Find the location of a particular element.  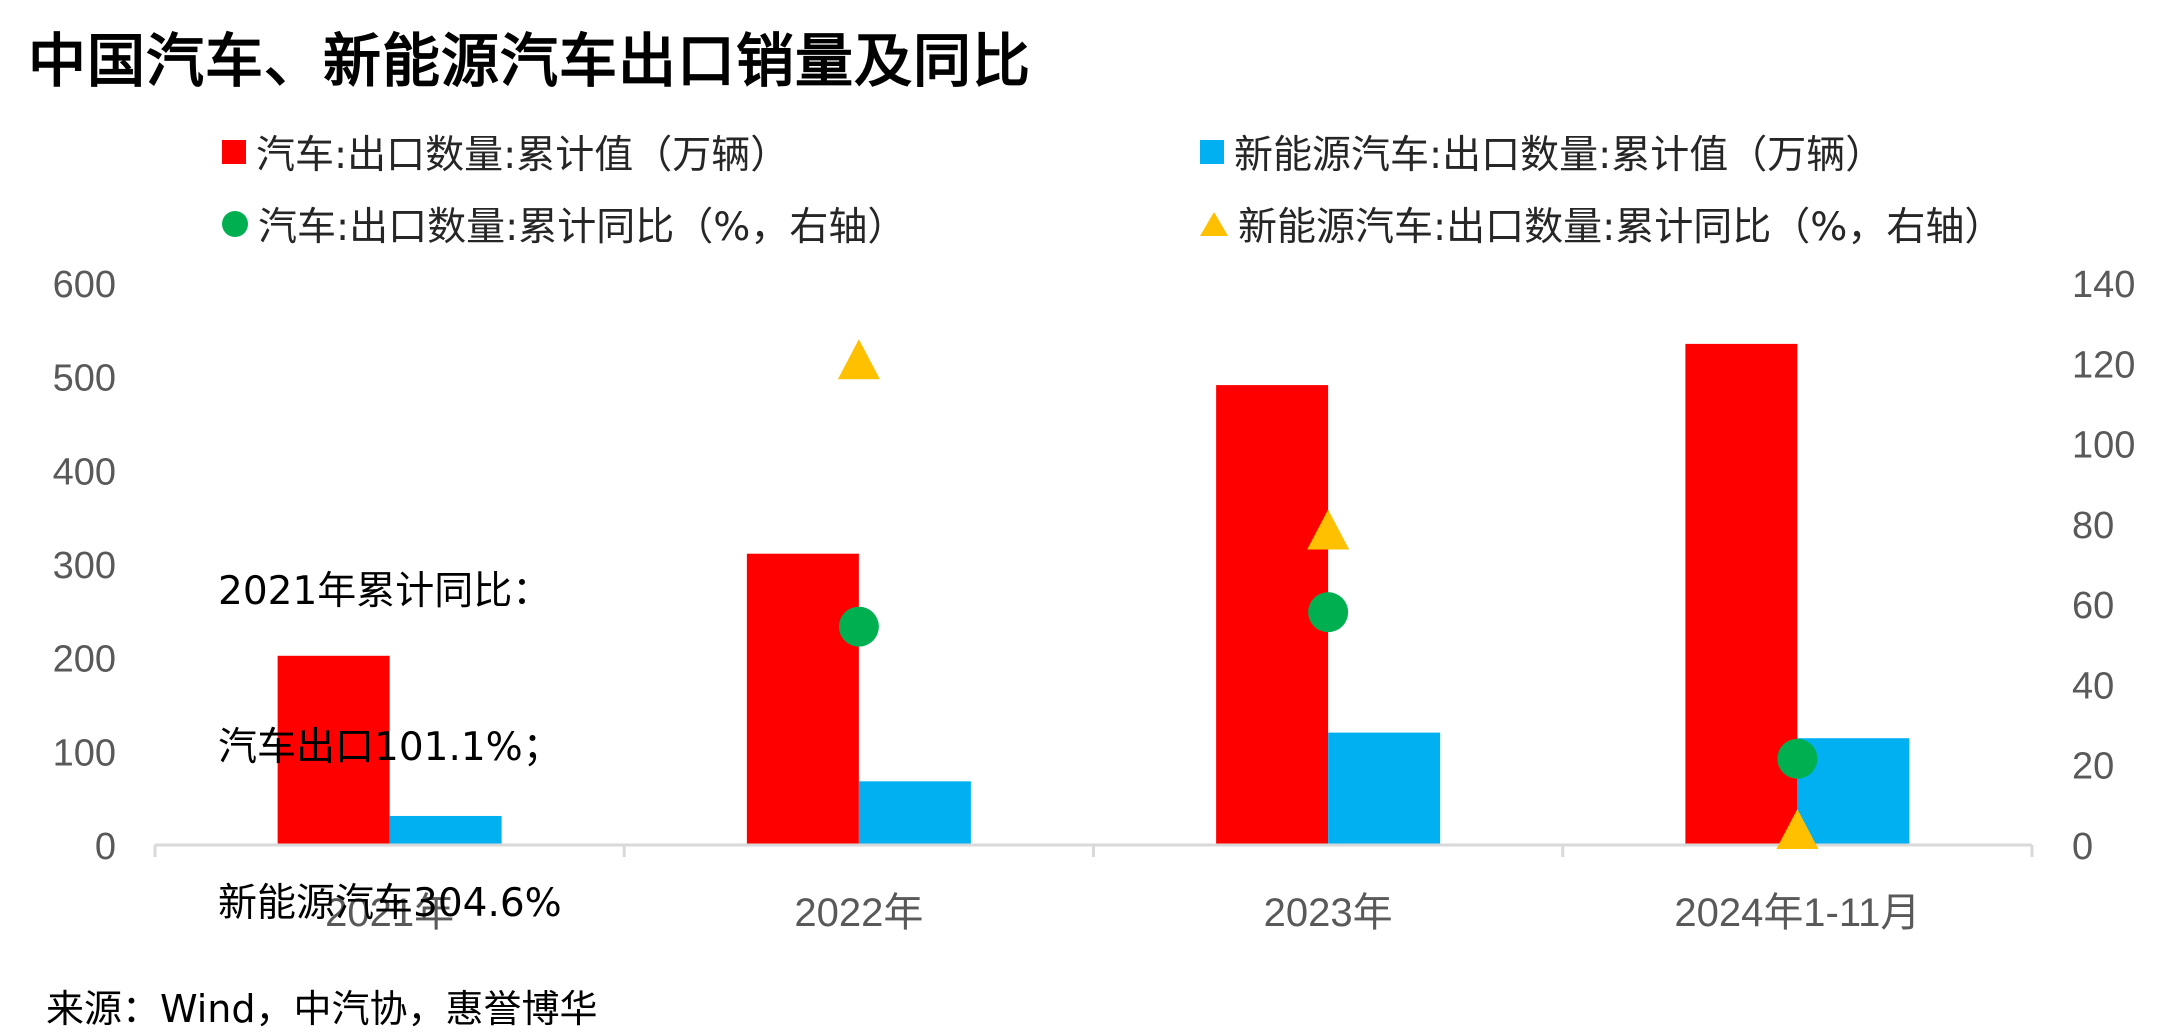

source-note: 来源：Wind，中汽协，惠誉博华 is located at coordinates (322, 1009).